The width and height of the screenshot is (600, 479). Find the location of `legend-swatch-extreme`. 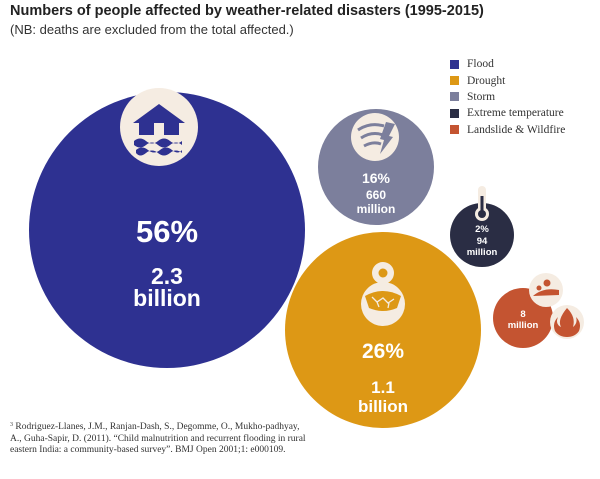

legend-swatch-extreme is located at coordinates (454, 113).